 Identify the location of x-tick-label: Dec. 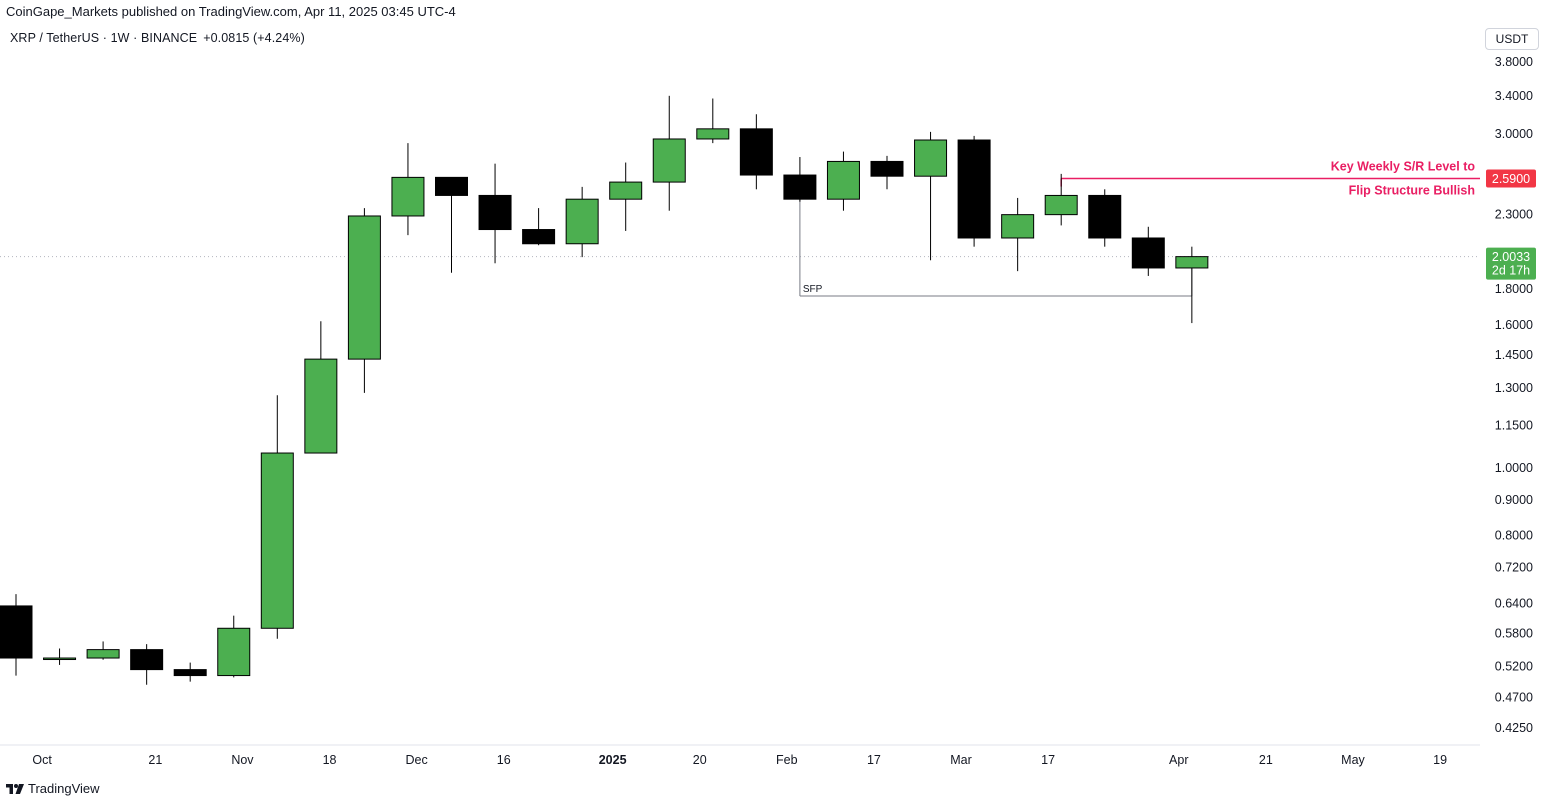
(417, 760).